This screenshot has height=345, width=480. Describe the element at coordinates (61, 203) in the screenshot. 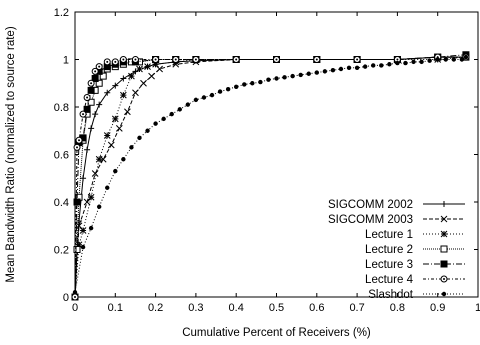

I see `y-tick-label: 0.4` at that location.